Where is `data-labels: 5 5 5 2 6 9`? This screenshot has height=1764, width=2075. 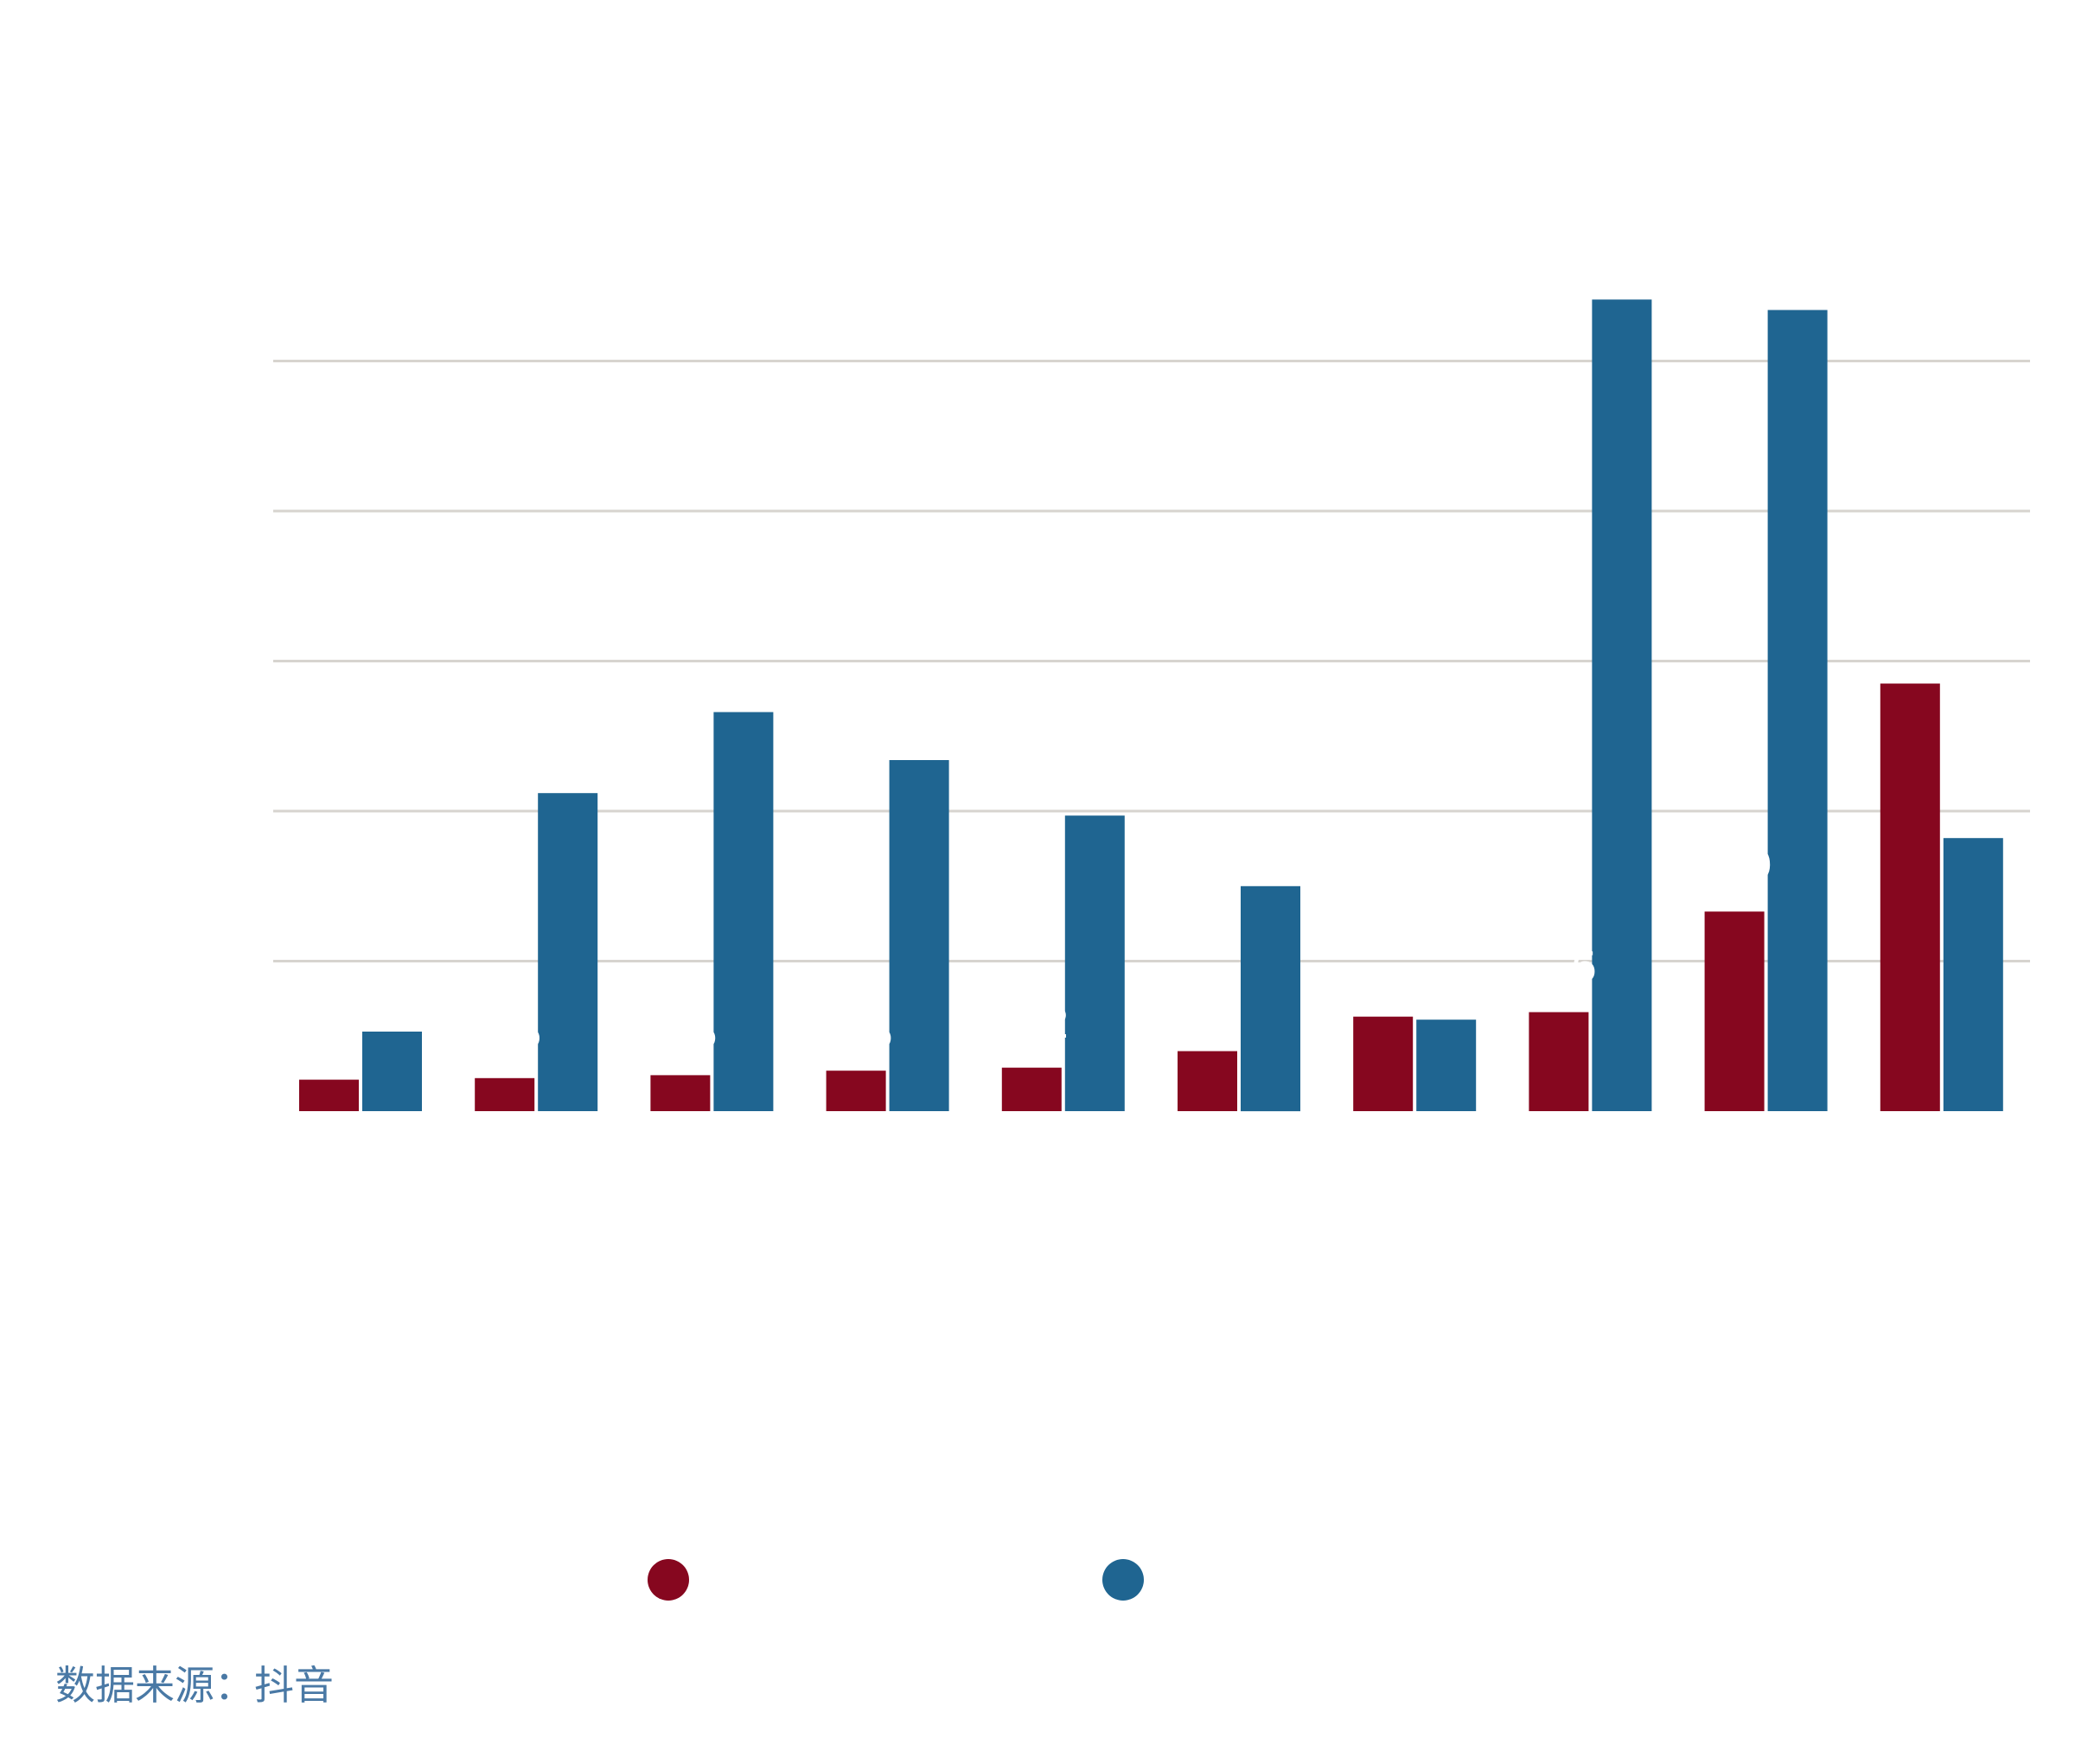 data-labels: 5 5 5 2 6 9 is located at coordinates (1145, 950).